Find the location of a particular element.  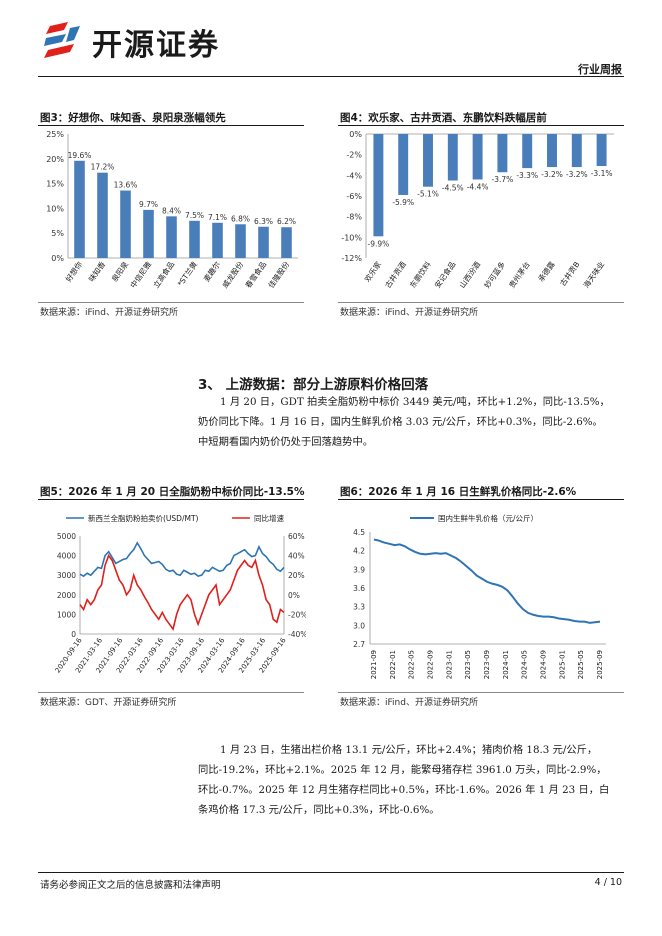

section-3-title: 3、 上游数据：部分上游原料价格回落 is located at coordinates (313, 385).